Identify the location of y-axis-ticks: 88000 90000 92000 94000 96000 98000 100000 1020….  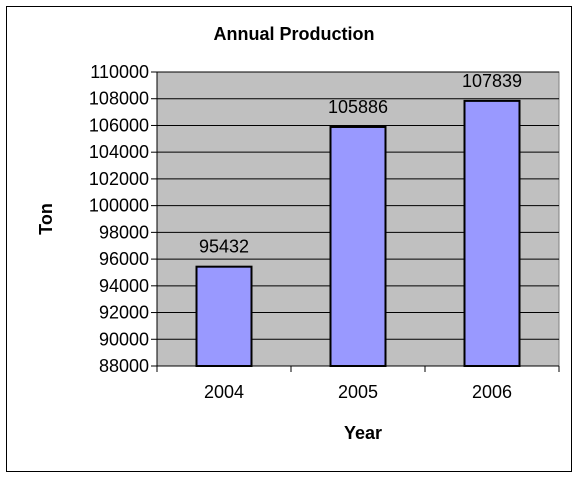
(123, 219).